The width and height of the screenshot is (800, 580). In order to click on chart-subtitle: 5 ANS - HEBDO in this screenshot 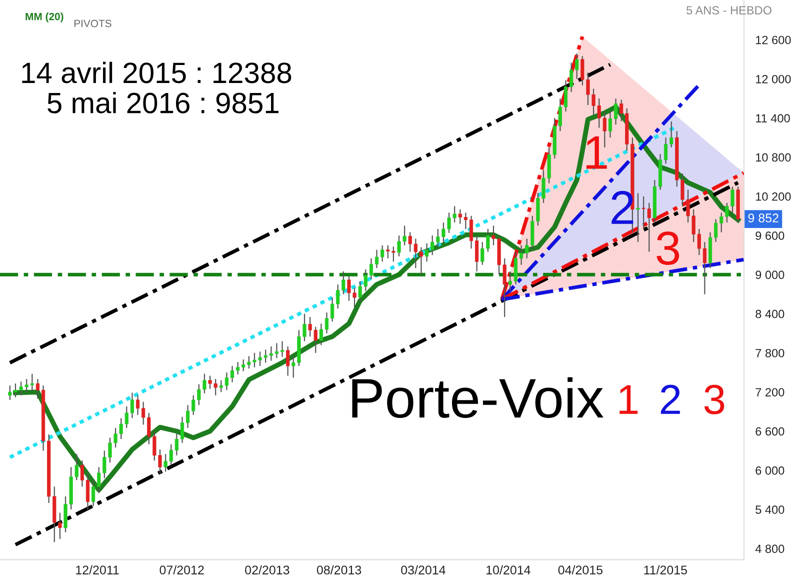, I will do `click(729, 10)`.